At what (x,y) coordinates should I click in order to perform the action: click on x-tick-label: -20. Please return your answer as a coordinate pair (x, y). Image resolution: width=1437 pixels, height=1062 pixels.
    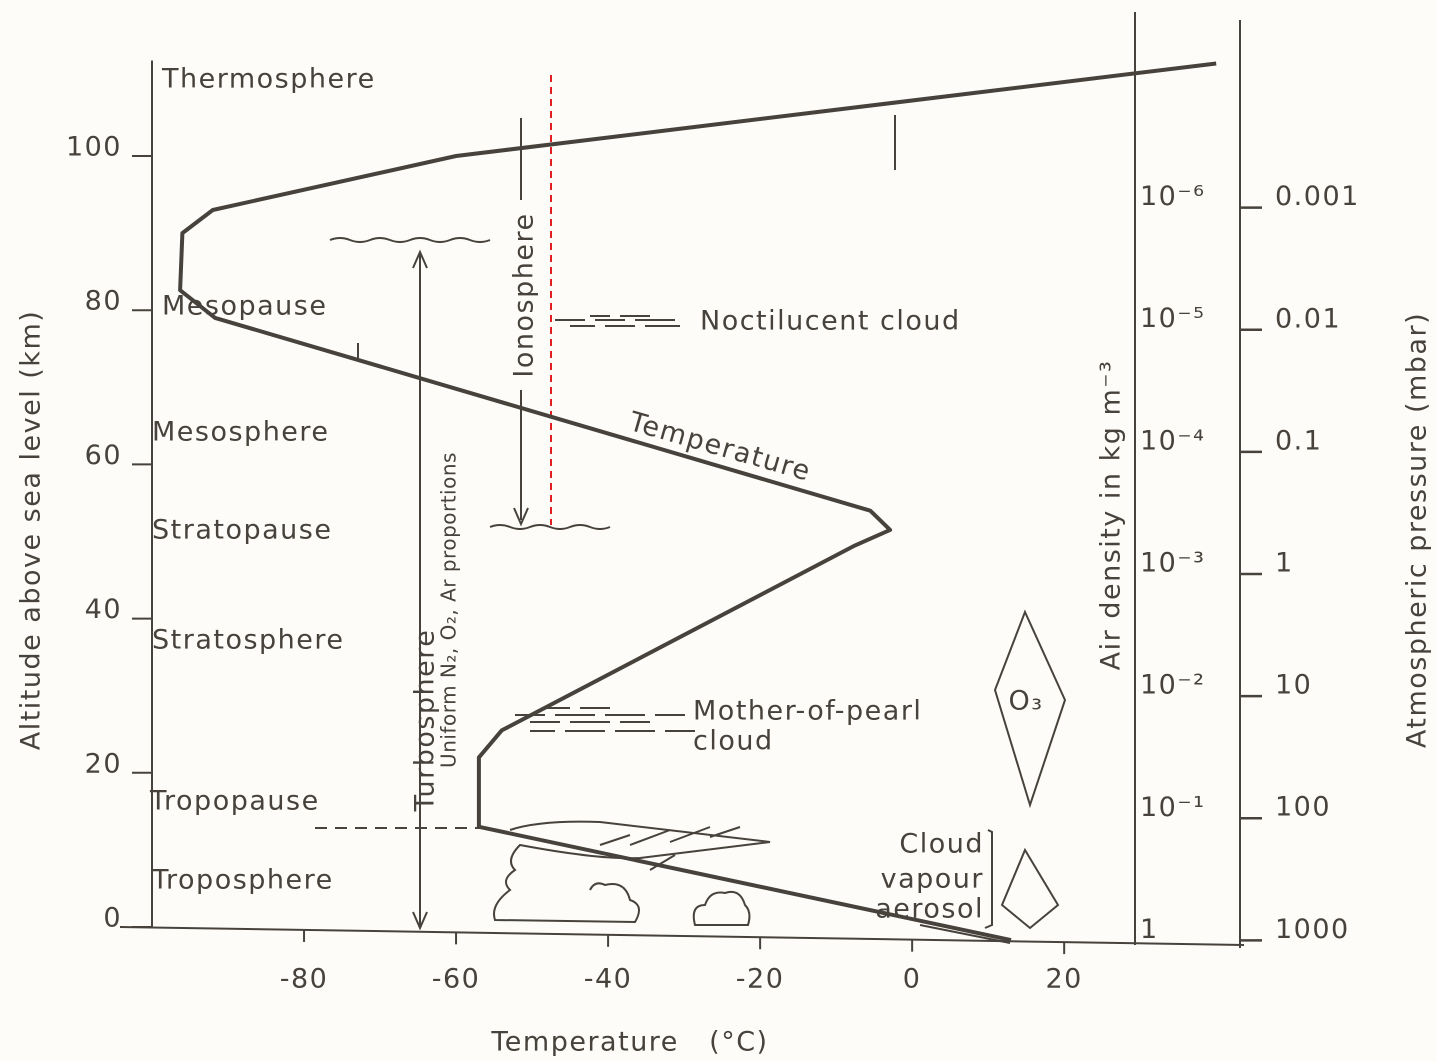
    Looking at the image, I should click on (760, 979).